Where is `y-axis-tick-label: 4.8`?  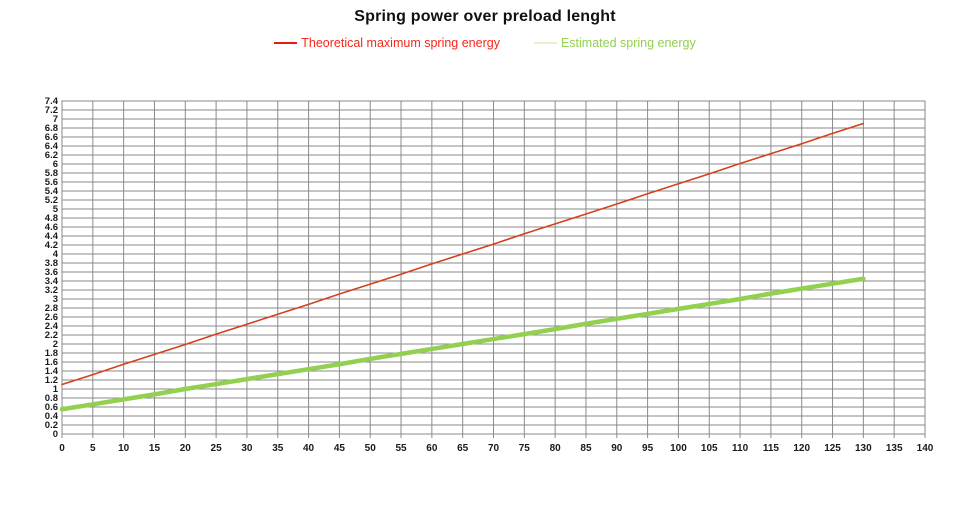
y-axis-tick-label: 4.8 is located at coordinates (51, 218).